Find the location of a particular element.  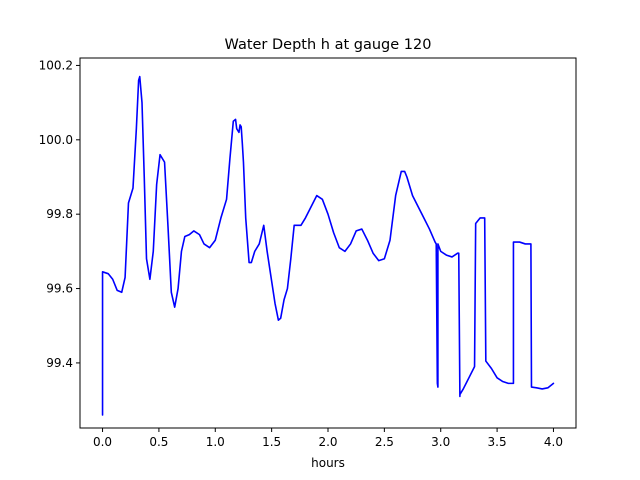

x-axis-label: hours is located at coordinates (328, 463).